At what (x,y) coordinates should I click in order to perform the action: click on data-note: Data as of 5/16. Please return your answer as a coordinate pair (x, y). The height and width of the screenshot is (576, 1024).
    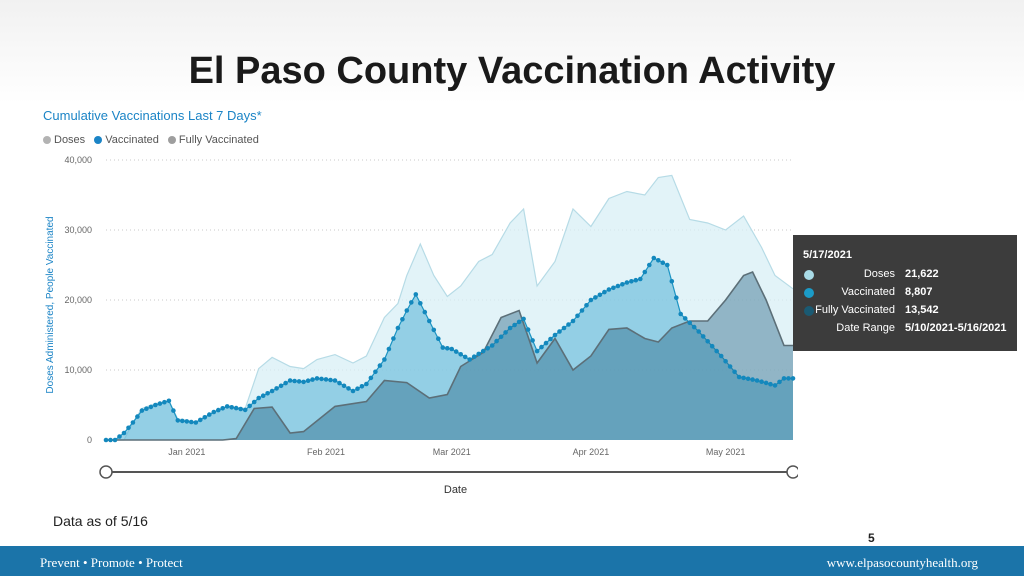
    Looking at the image, I should click on (100, 521).